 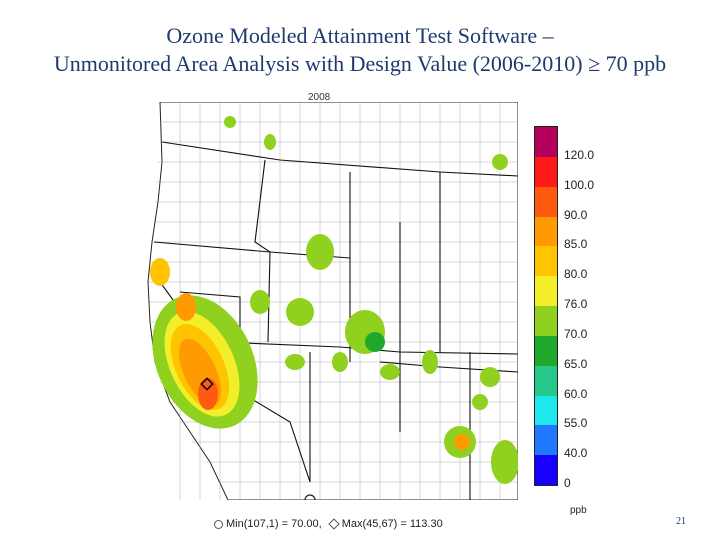 What do you see at coordinates (319, 97) in the screenshot?
I see `map-year-label: 2008` at bounding box center [319, 97].